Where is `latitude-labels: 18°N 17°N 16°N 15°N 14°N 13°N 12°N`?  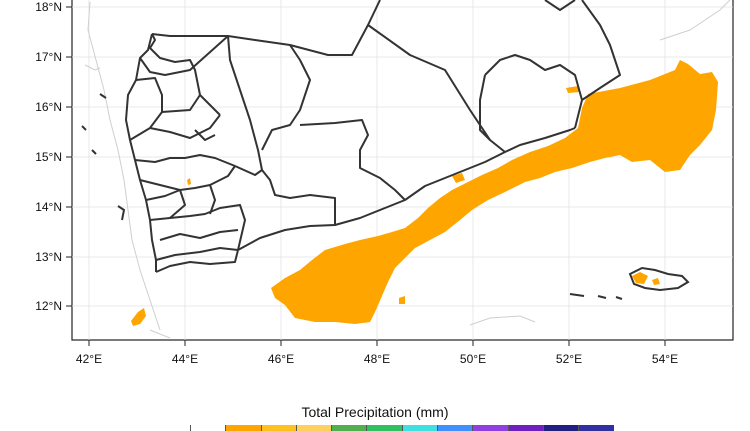 latitude-labels: 18°N 17°N 16°N 15°N 14°N 13°N 12°N is located at coordinates (48, 156).